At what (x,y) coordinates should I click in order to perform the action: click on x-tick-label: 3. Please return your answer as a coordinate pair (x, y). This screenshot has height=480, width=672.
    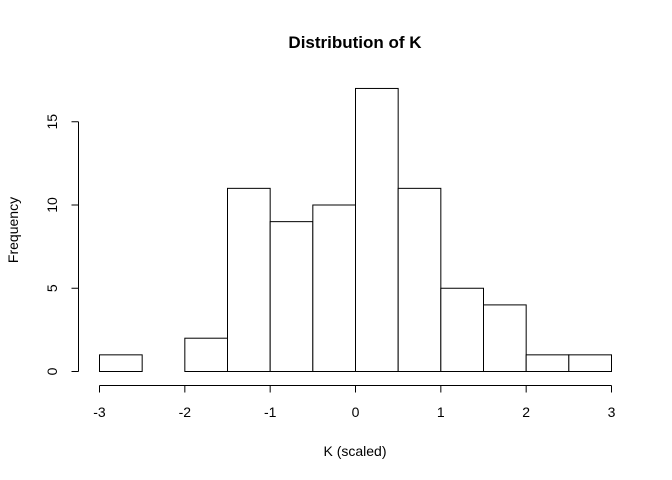
    Looking at the image, I should click on (612, 412).